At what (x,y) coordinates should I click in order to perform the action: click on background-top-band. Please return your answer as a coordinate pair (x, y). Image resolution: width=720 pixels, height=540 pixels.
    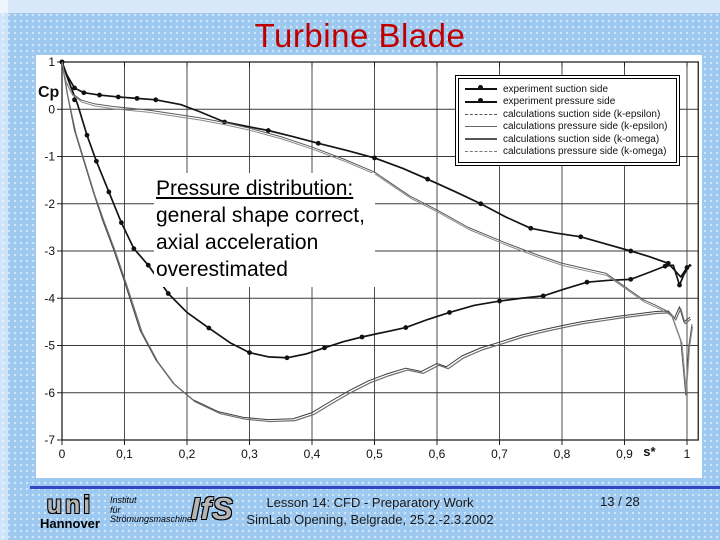
    Looking at the image, I should click on (360, 6).